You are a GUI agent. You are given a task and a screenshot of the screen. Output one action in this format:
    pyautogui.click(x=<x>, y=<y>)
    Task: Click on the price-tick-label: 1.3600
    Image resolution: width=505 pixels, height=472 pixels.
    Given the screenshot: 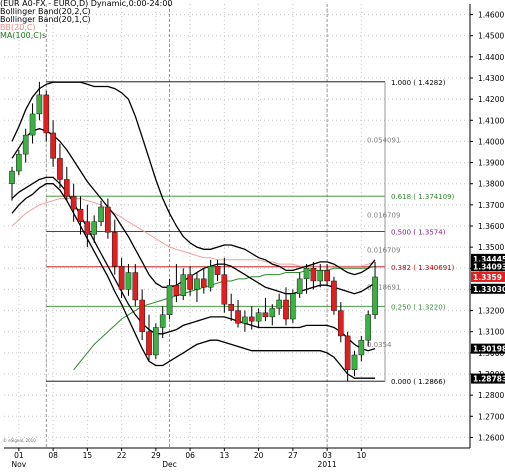 What is the action you would take?
    pyautogui.click(x=491, y=226)
    